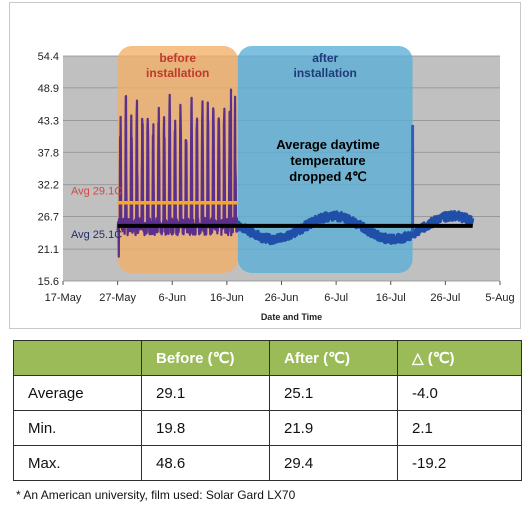 The height and width of the screenshot is (514, 530). I want to click on table-cell: 48.6, so click(205, 463).